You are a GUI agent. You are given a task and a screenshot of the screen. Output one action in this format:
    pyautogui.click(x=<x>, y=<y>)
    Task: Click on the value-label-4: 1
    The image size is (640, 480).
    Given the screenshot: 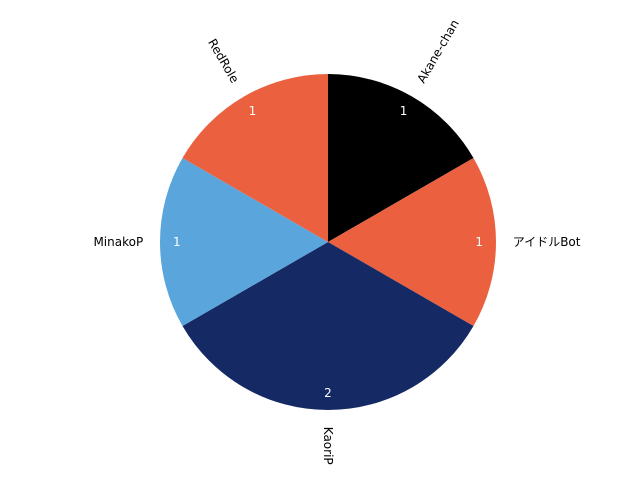 What is the action you would take?
    pyautogui.click(x=253, y=111)
    